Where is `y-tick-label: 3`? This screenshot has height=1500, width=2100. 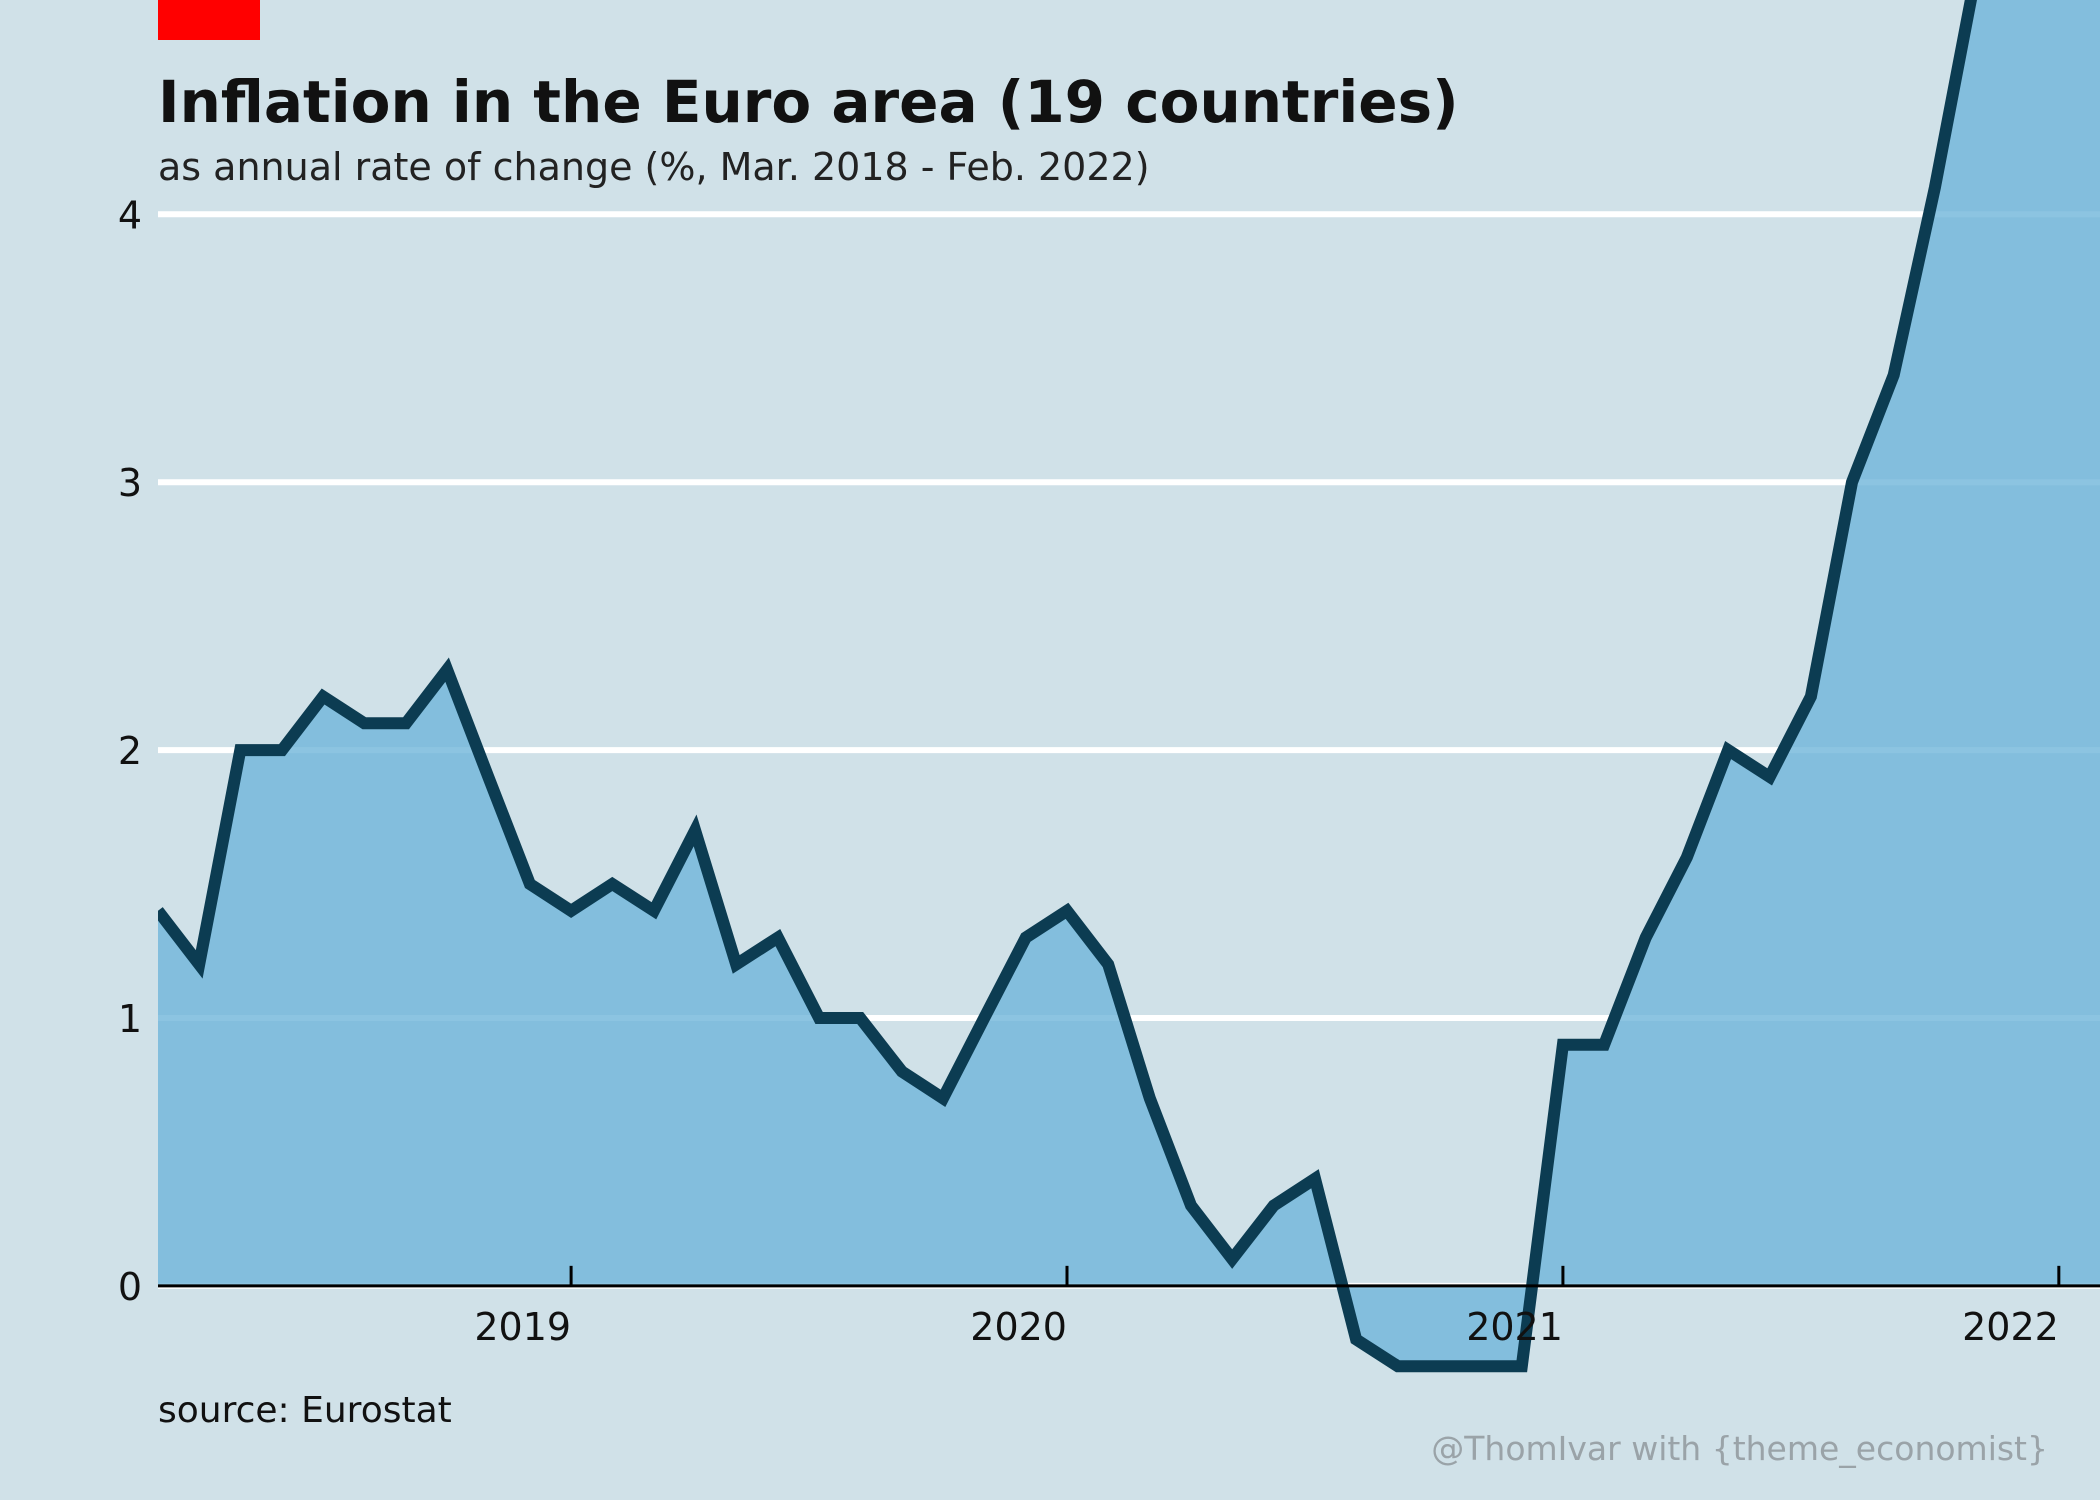
y-tick-label: 3 is located at coordinates (130, 483).